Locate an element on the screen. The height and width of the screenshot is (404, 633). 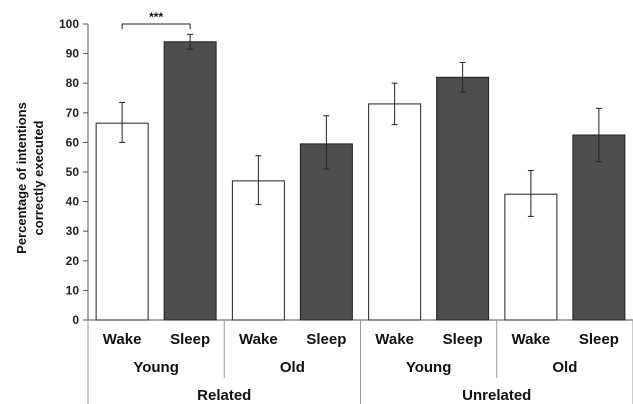
y-ticks: 0 10 20 30 40 50 60 70 80 90 100 is located at coordinates (73, 172).